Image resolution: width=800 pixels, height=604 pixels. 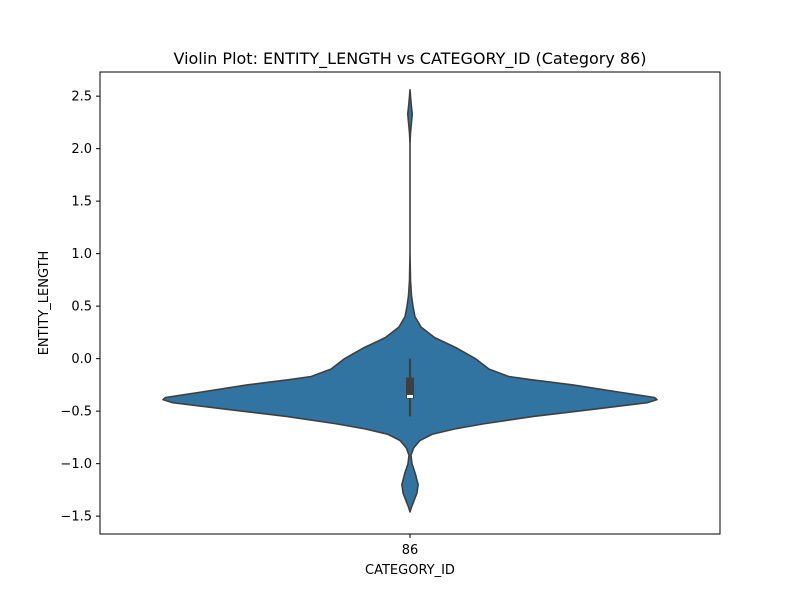 I want to click on box-median, so click(x=410, y=396).